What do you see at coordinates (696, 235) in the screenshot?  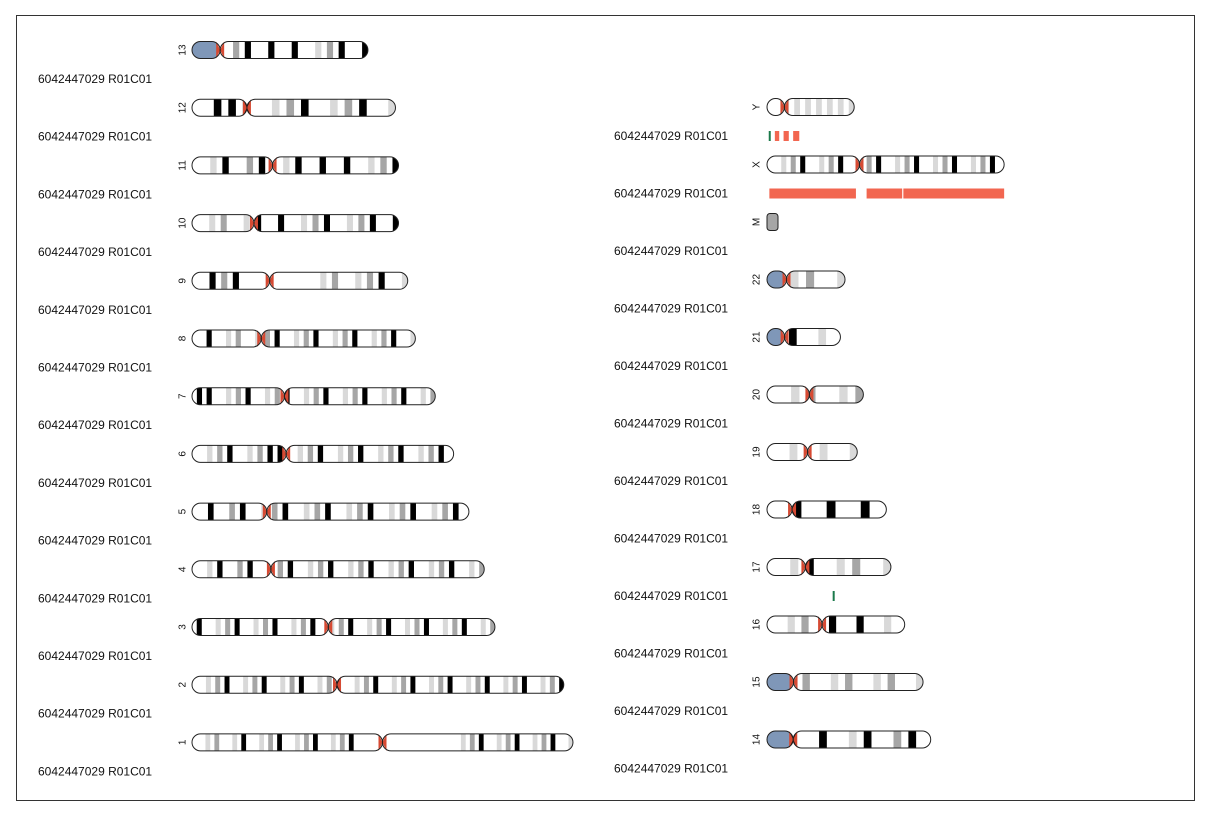 I see `chromosome-m: M 6042447029 R01C01` at bounding box center [696, 235].